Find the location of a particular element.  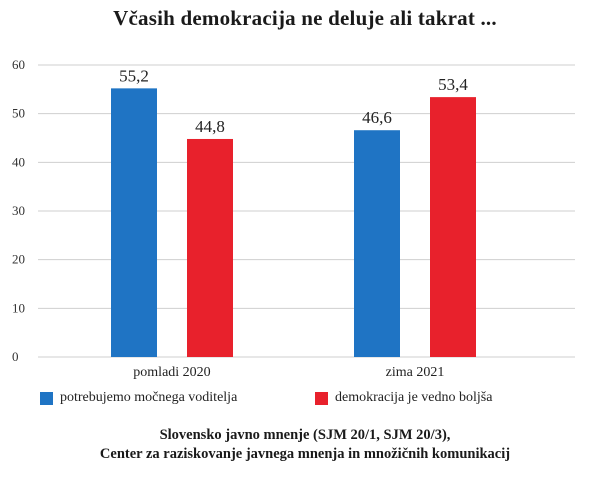

legend-label-series-2: demokracija je vedno boljša is located at coordinates (414, 397).